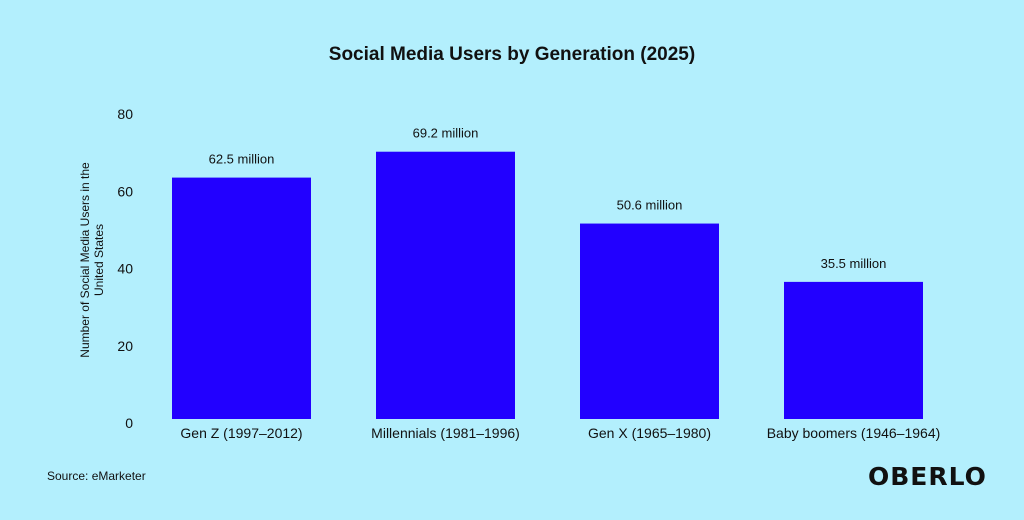 The height and width of the screenshot is (520, 1024). What do you see at coordinates (854, 433) in the screenshot?
I see `x-tick-label: Baby boomers (1946–1964)` at bounding box center [854, 433].